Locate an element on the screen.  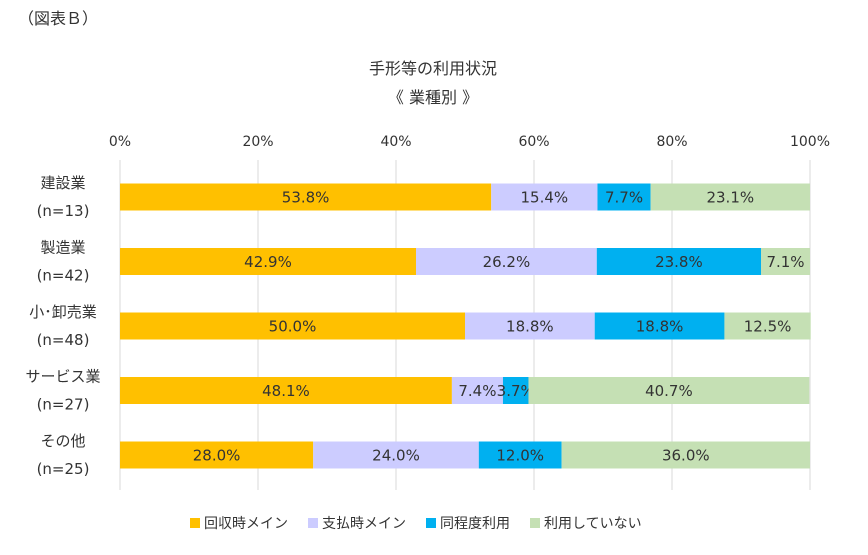
data-label: 3.7% is located at coordinates (516, 391).